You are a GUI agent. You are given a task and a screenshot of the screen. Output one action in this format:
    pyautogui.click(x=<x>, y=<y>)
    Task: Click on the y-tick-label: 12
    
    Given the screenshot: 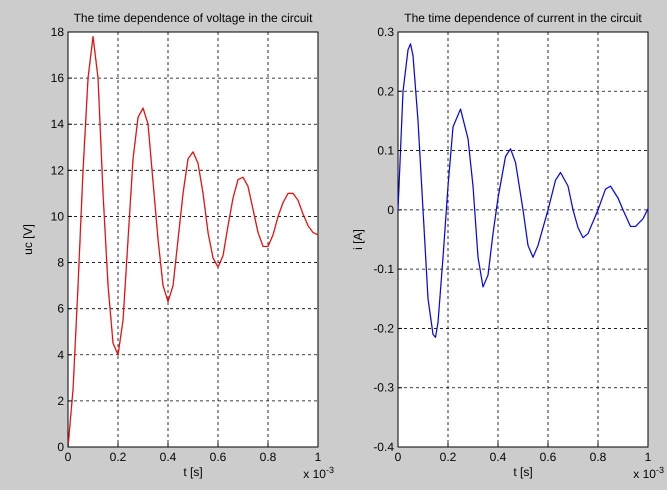 What is the action you would take?
    pyautogui.click(x=57, y=170)
    